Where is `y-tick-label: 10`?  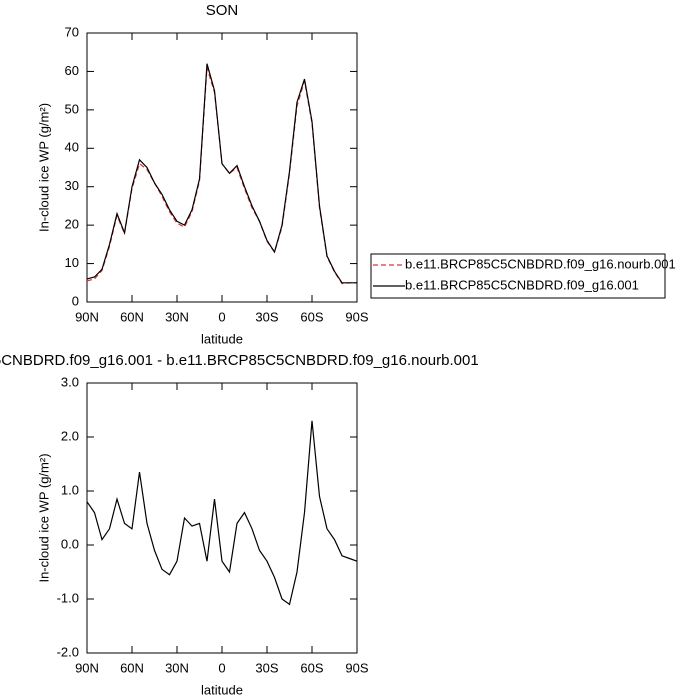 y-tick-label: 10 is located at coordinates (72, 262).